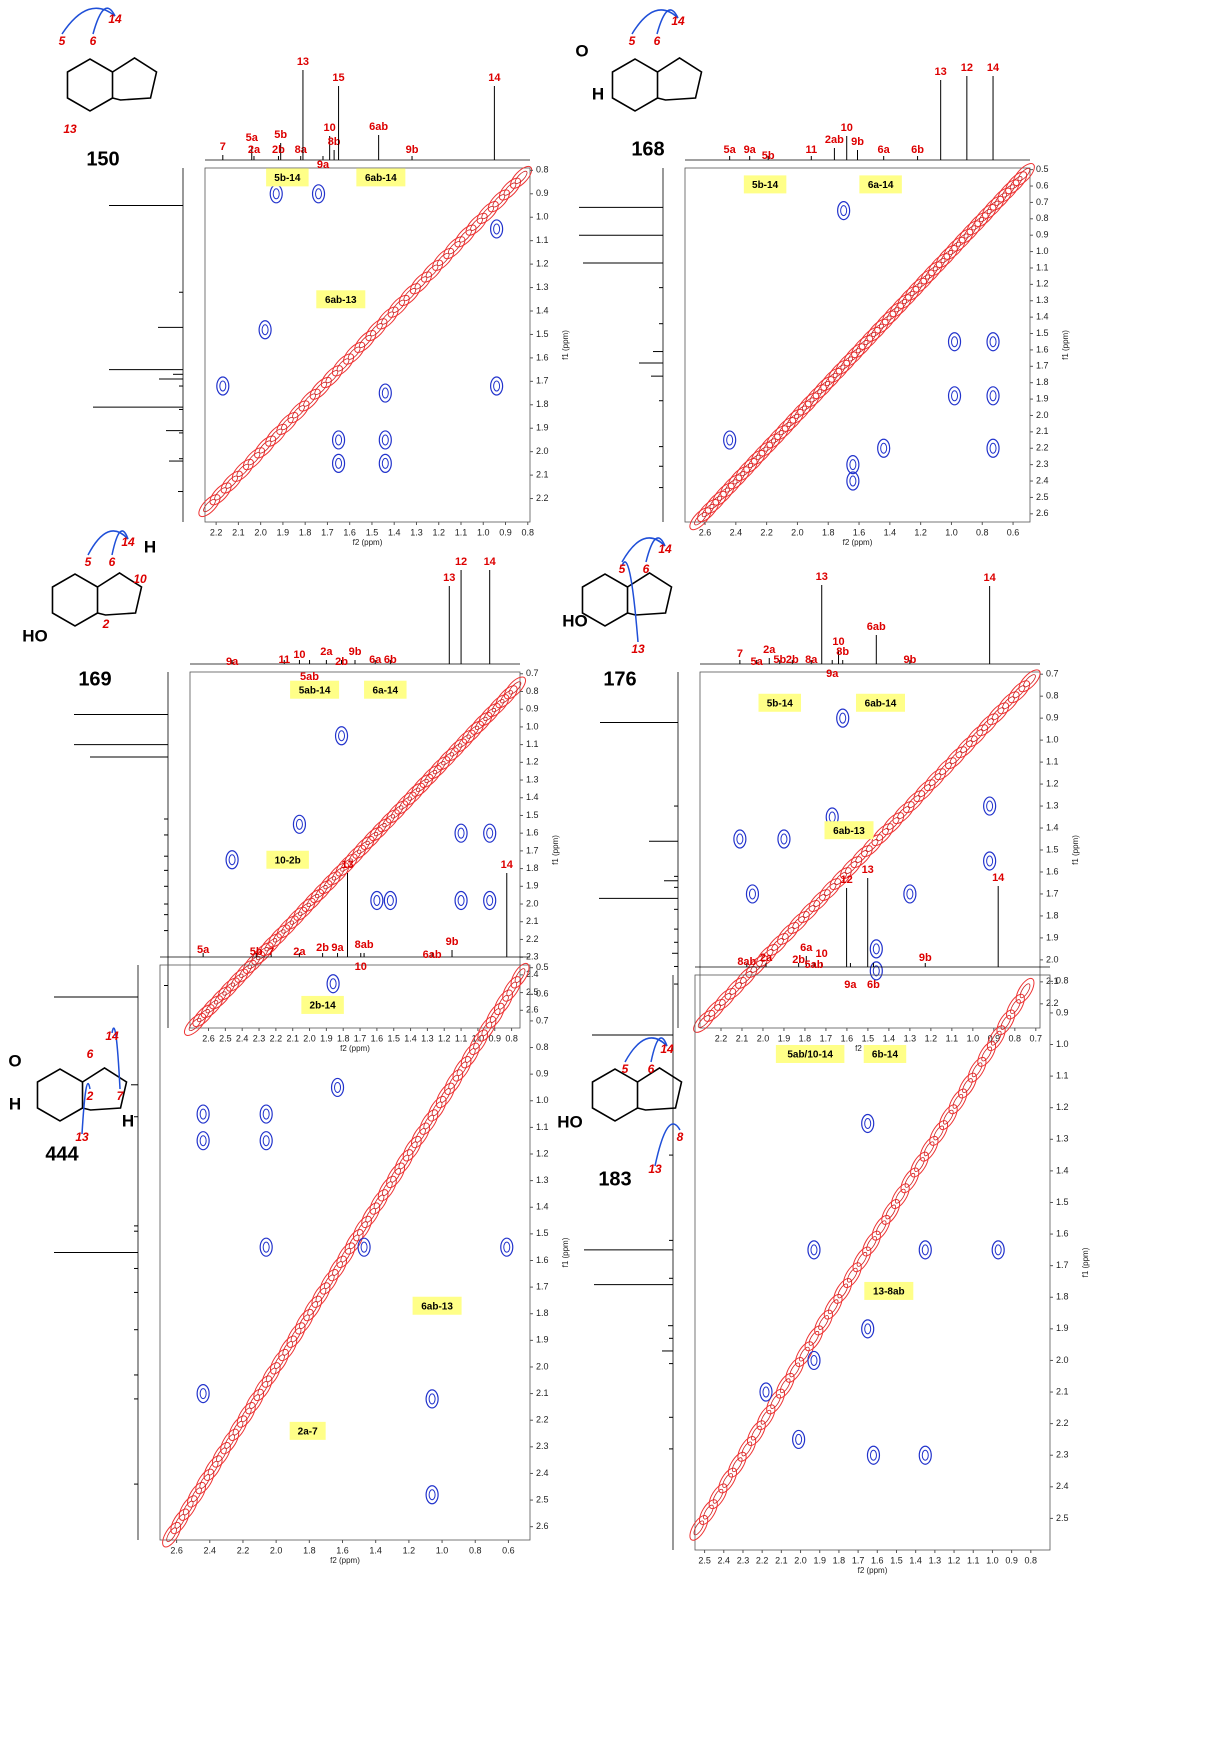 This screenshot has width=1209, height=1761. Describe the element at coordinates (1052, 674) in the screenshot. I see `y-tick-label: 0.7` at that location.